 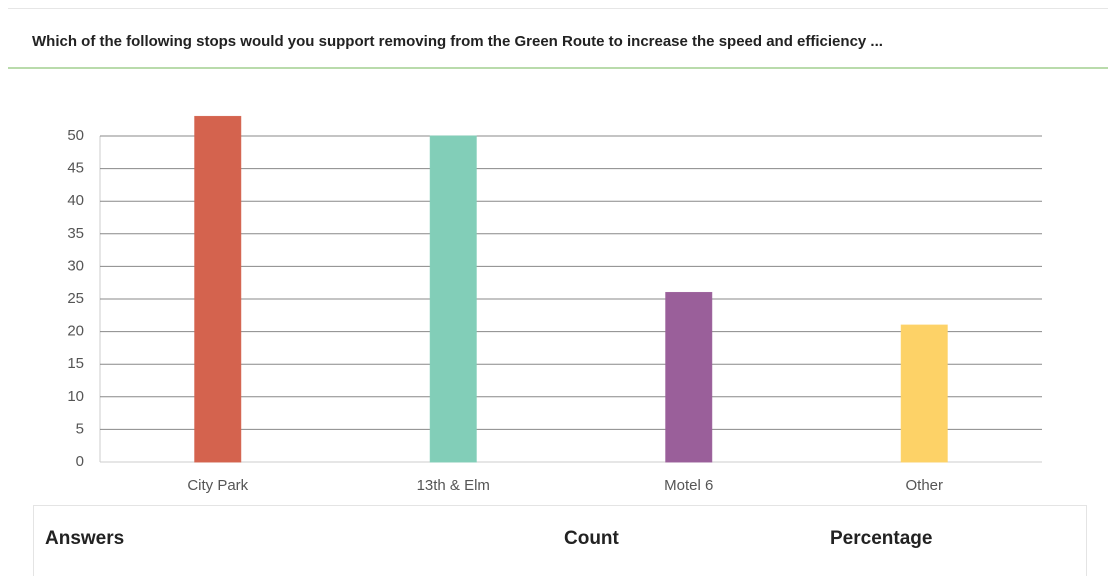 I want to click on y-tick-label: 30, so click(x=75, y=265).